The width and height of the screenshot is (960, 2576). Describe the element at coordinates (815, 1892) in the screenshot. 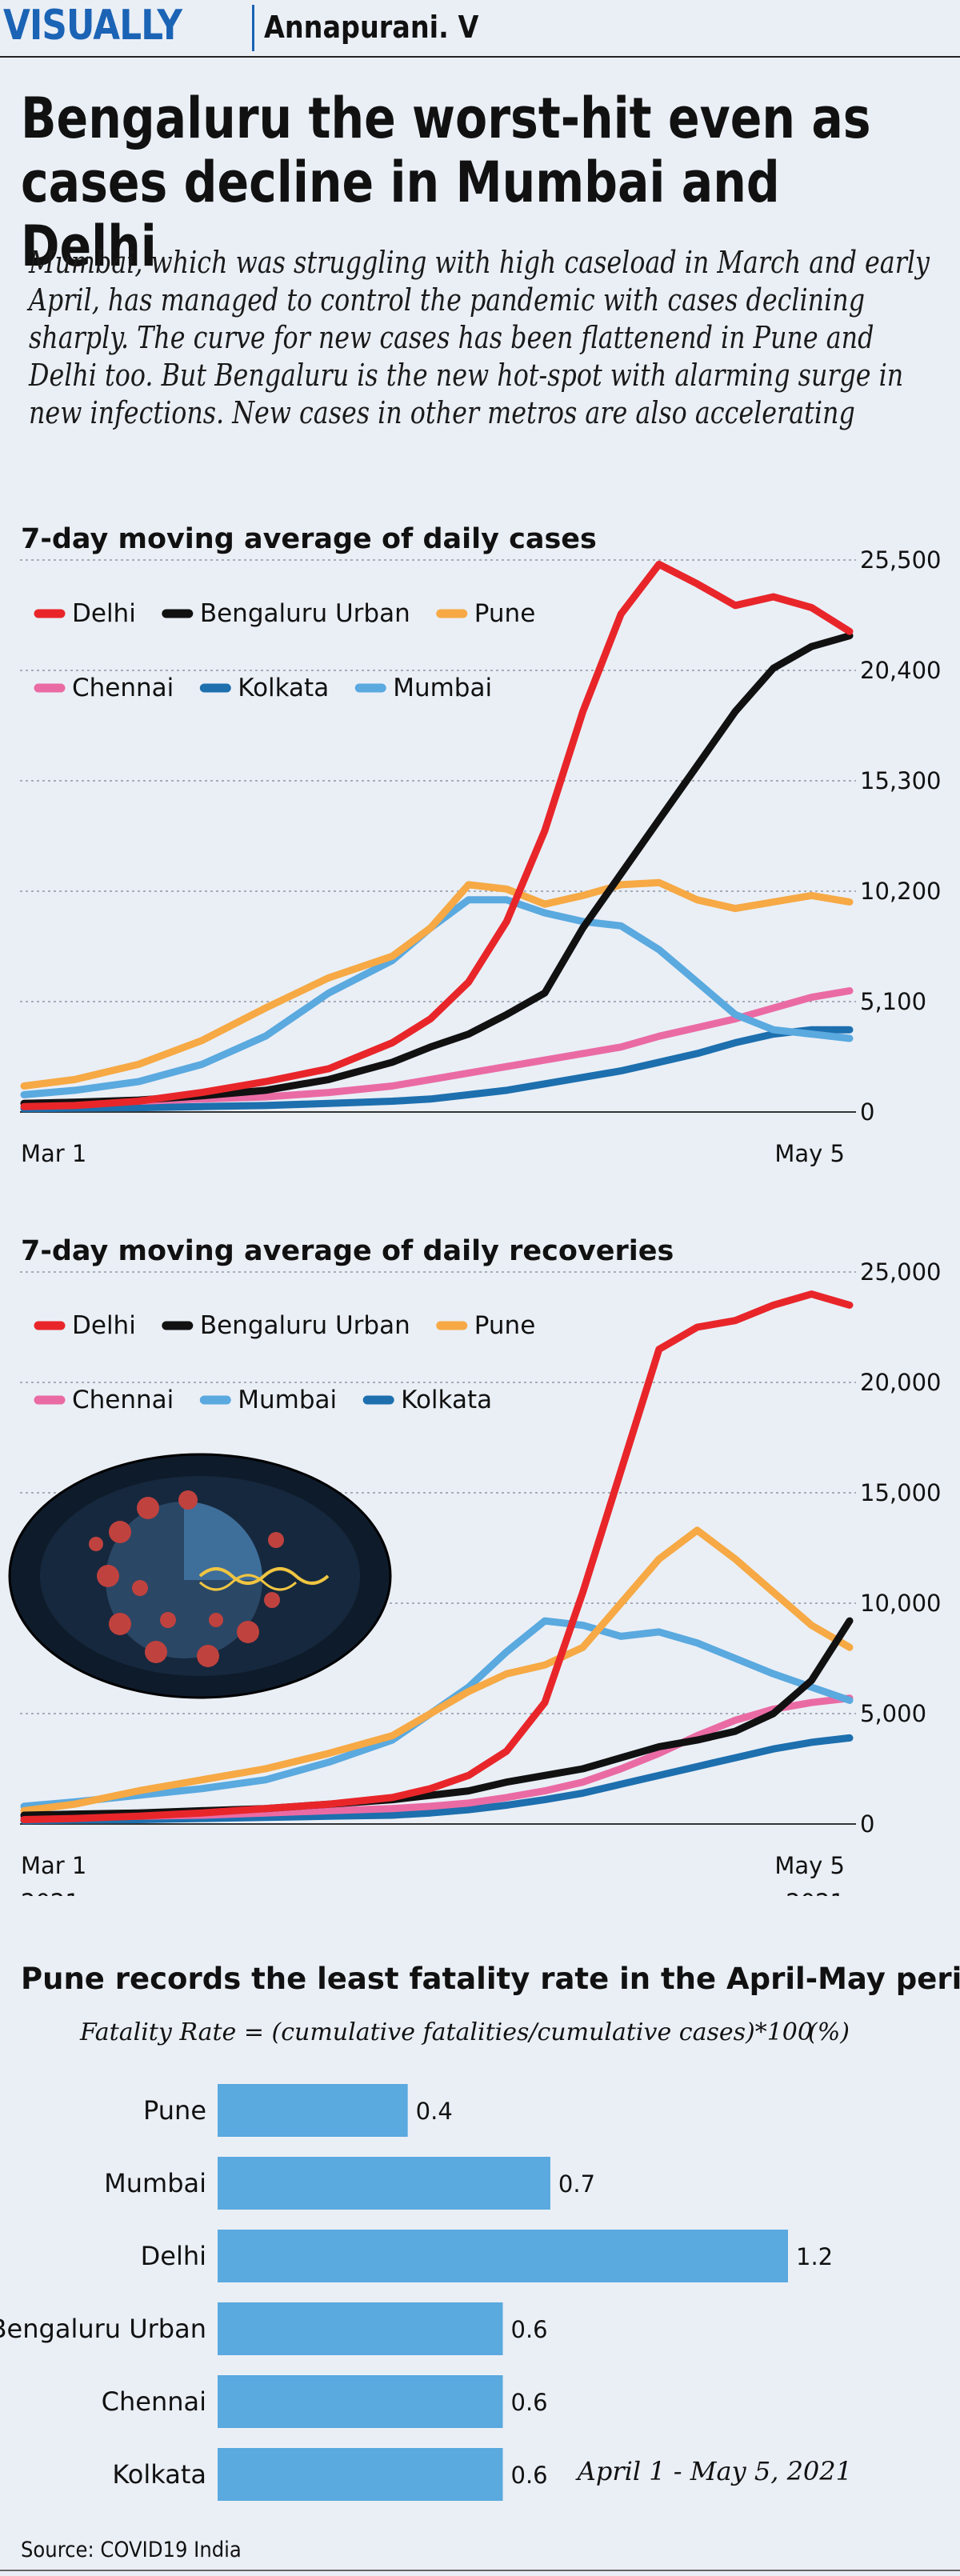

I see `recoveries-x-end-year: 2021` at that location.